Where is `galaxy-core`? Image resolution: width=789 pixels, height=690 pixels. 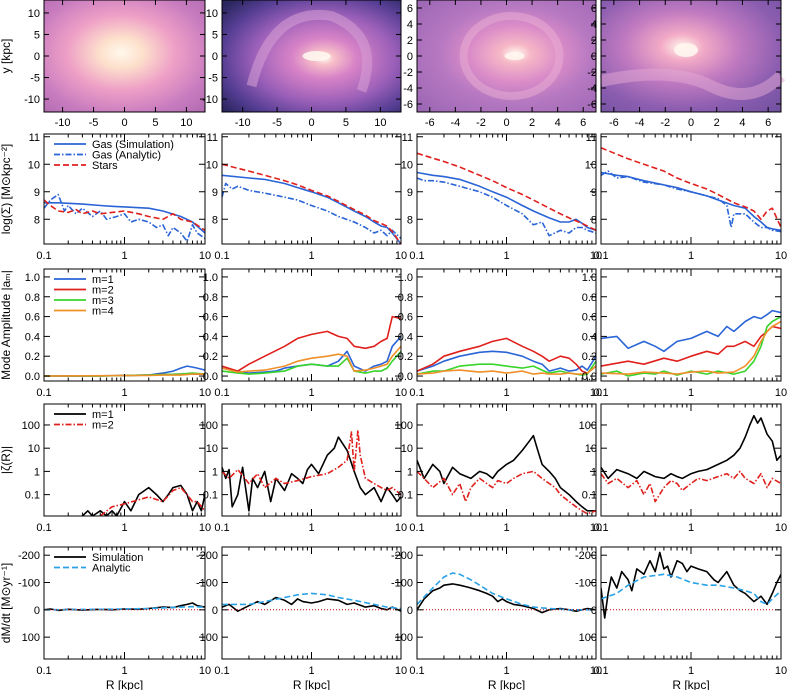 galaxy-core is located at coordinates (514, 56).